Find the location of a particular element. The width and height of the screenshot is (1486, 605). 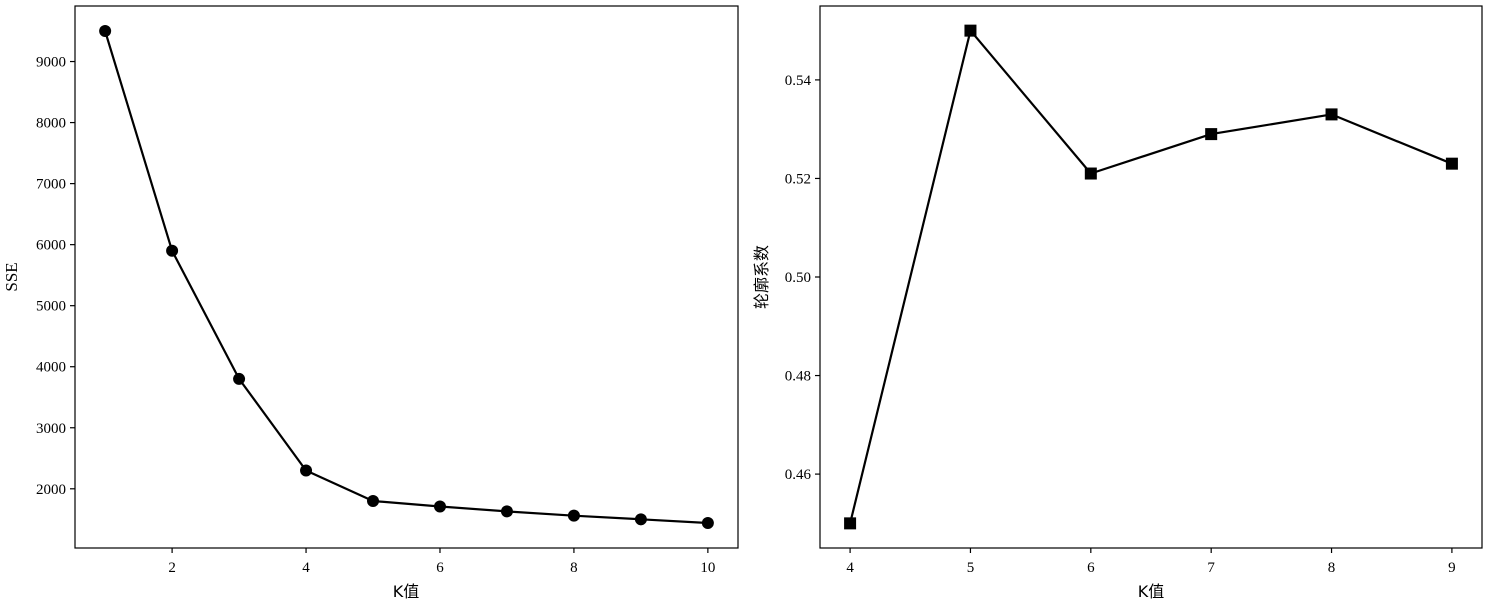

y-tick-label: 0.52 is located at coordinates (798, 179).